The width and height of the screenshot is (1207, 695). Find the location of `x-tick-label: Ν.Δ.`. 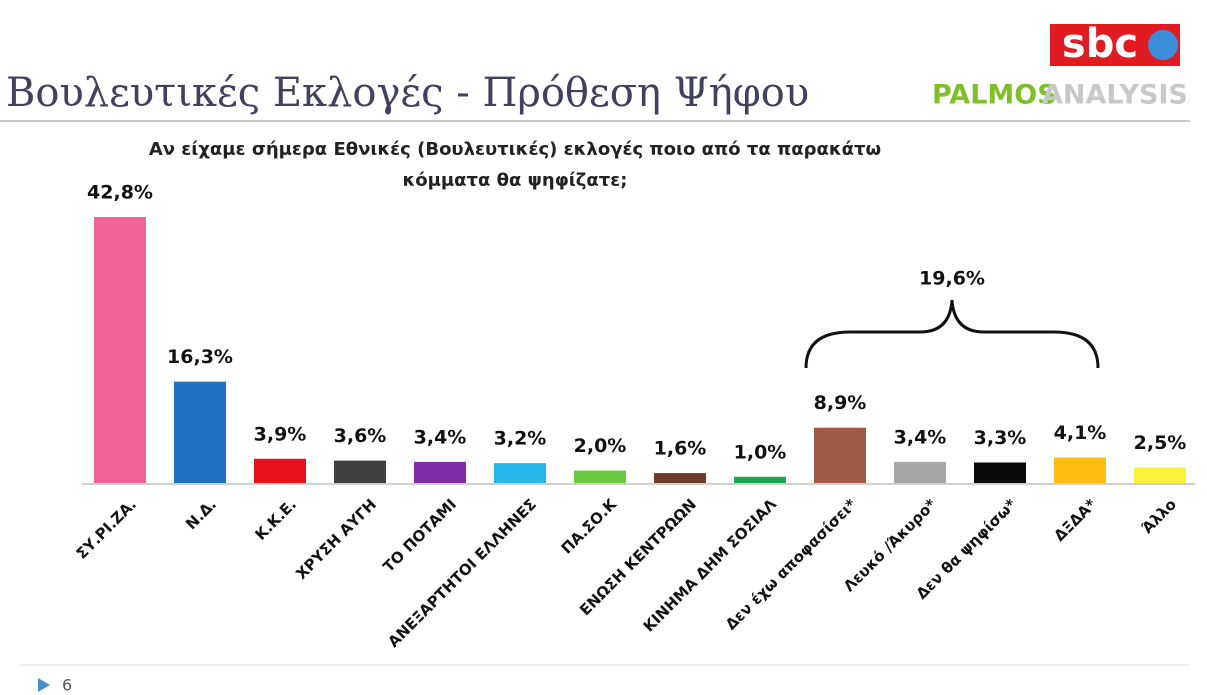

x-tick-label: Ν.Δ. is located at coordinates (201, 514).